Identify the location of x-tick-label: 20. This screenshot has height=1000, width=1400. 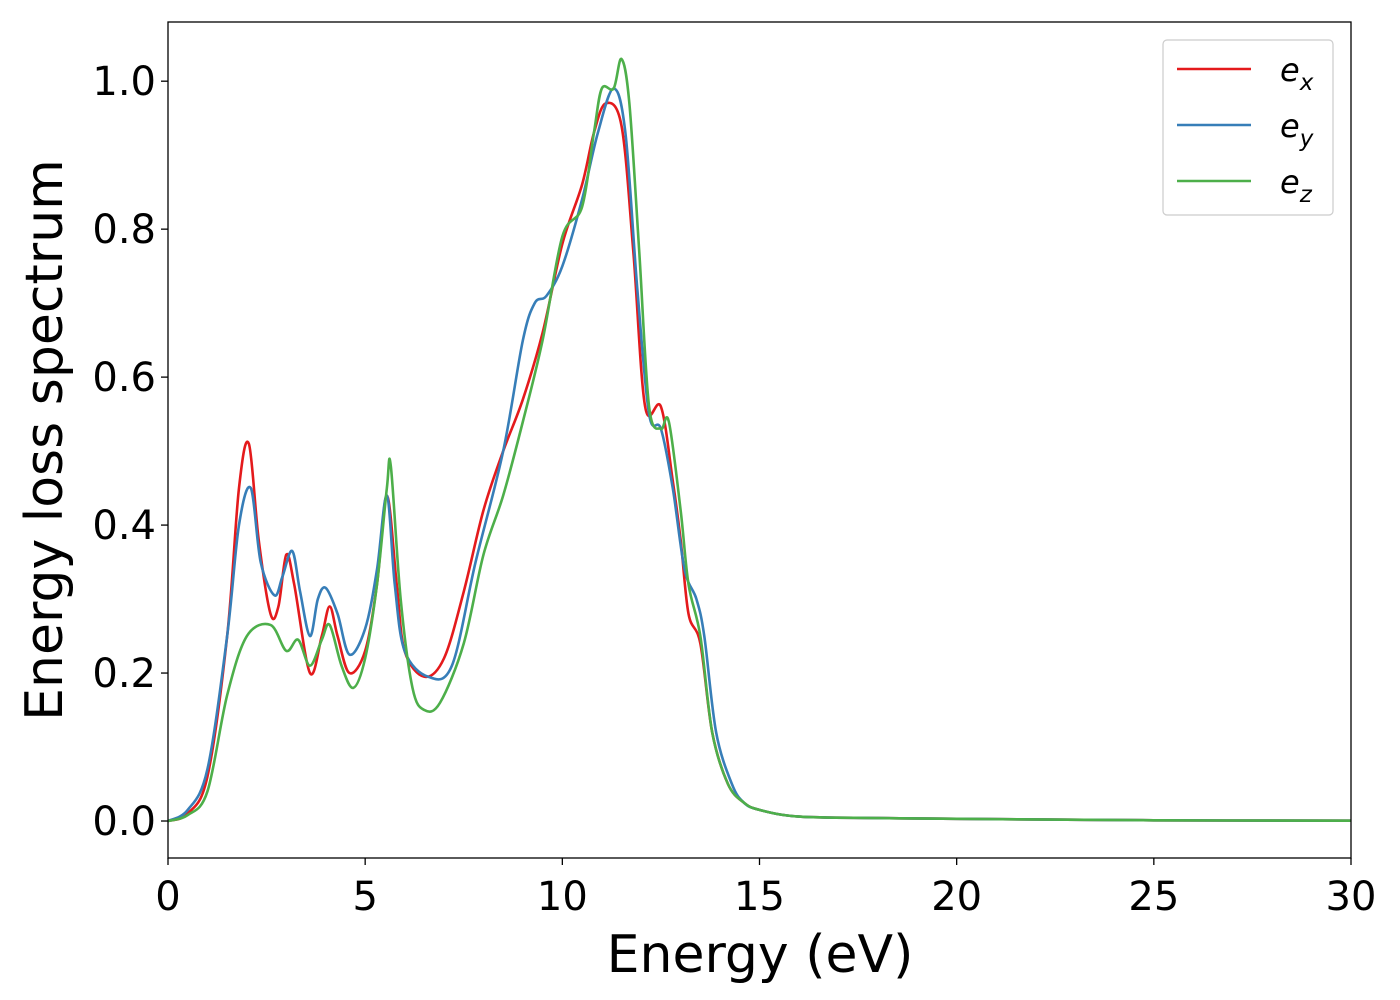
(956, 897).